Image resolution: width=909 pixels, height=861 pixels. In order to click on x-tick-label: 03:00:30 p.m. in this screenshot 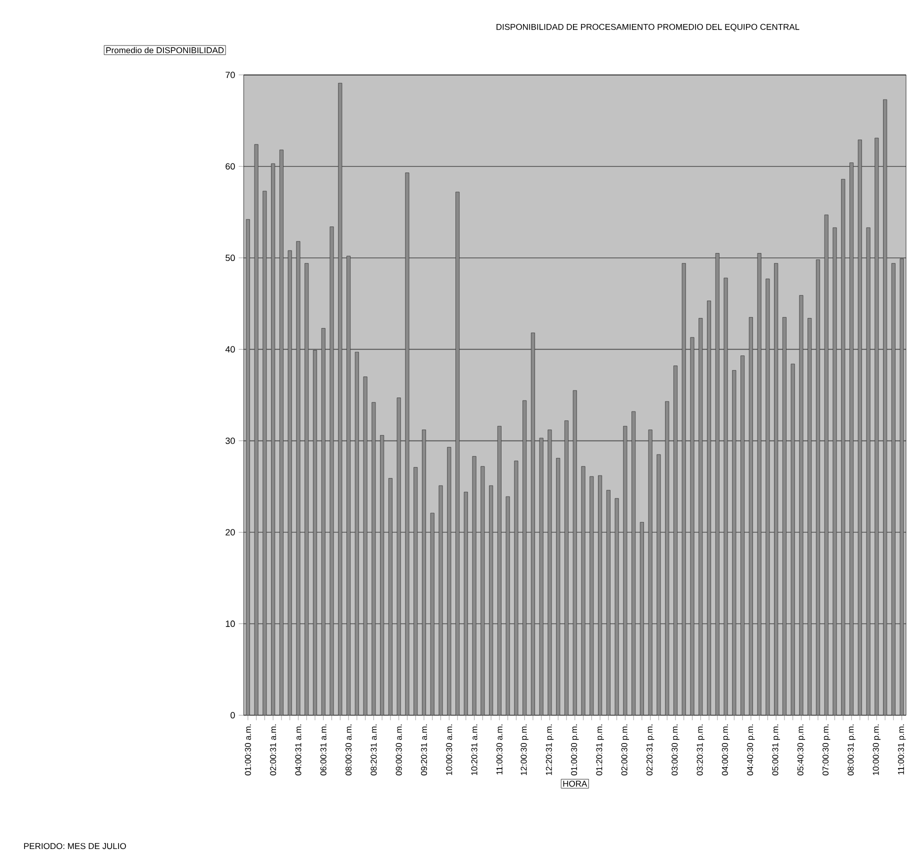, I will do `click(676, 750)`.